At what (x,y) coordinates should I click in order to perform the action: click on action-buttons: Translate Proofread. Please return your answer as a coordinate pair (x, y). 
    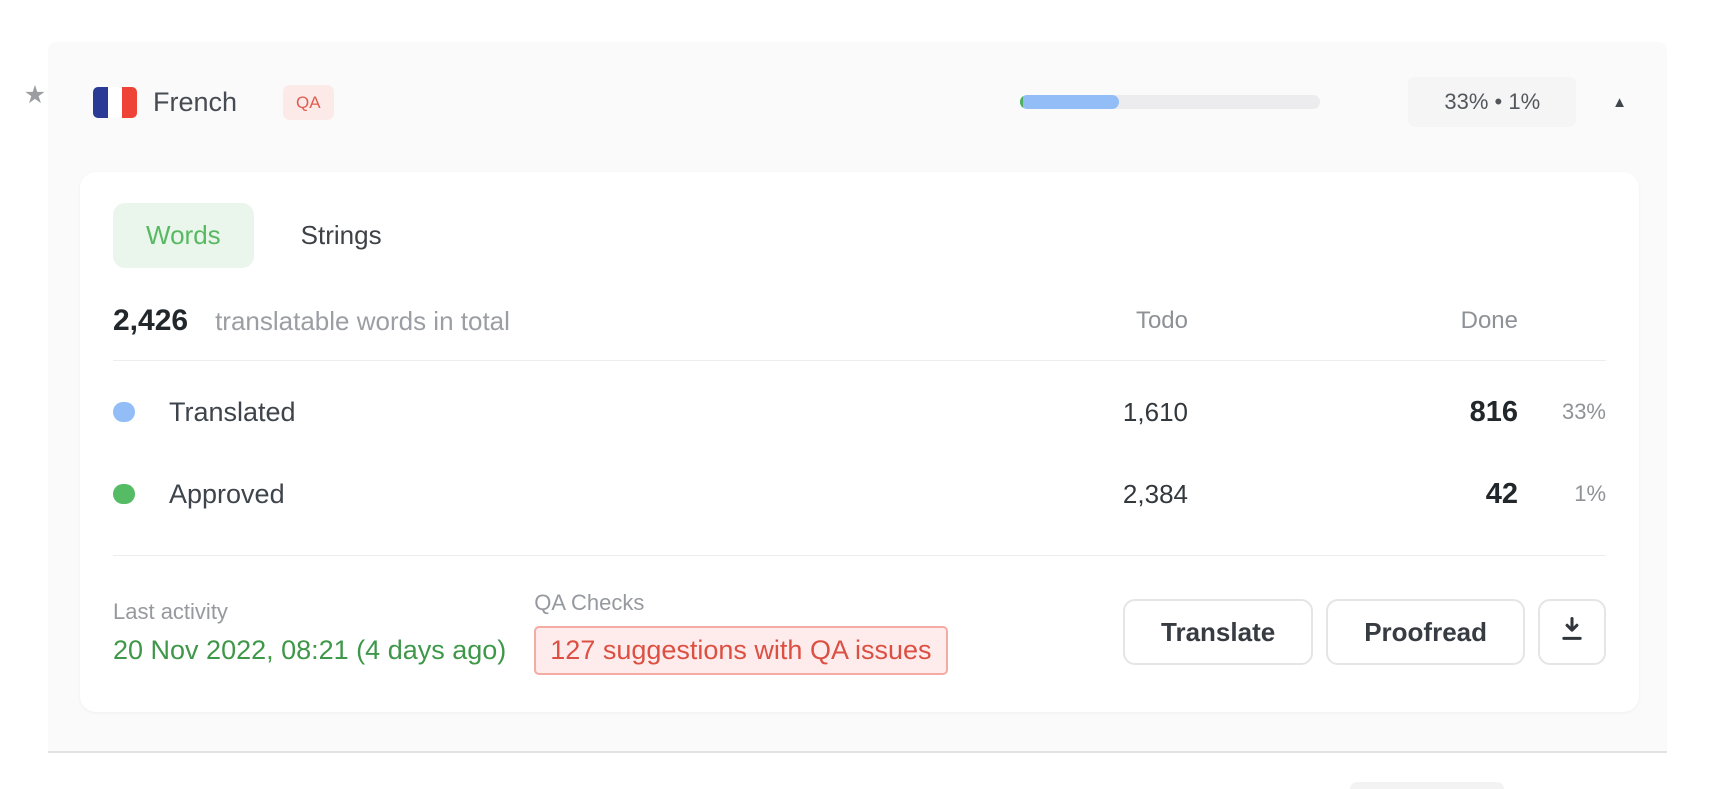
    Looking at the image, I should click on (1364, 632).